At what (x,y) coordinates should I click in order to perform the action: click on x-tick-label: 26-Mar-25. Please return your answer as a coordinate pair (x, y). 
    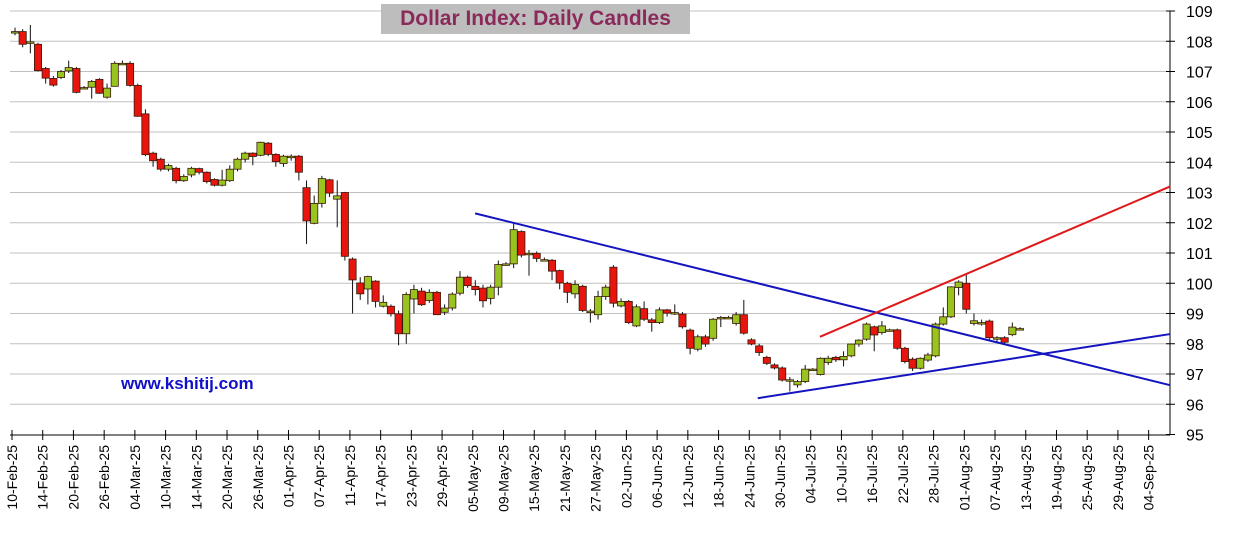
    Looking at the image, I should click on (258, 477).